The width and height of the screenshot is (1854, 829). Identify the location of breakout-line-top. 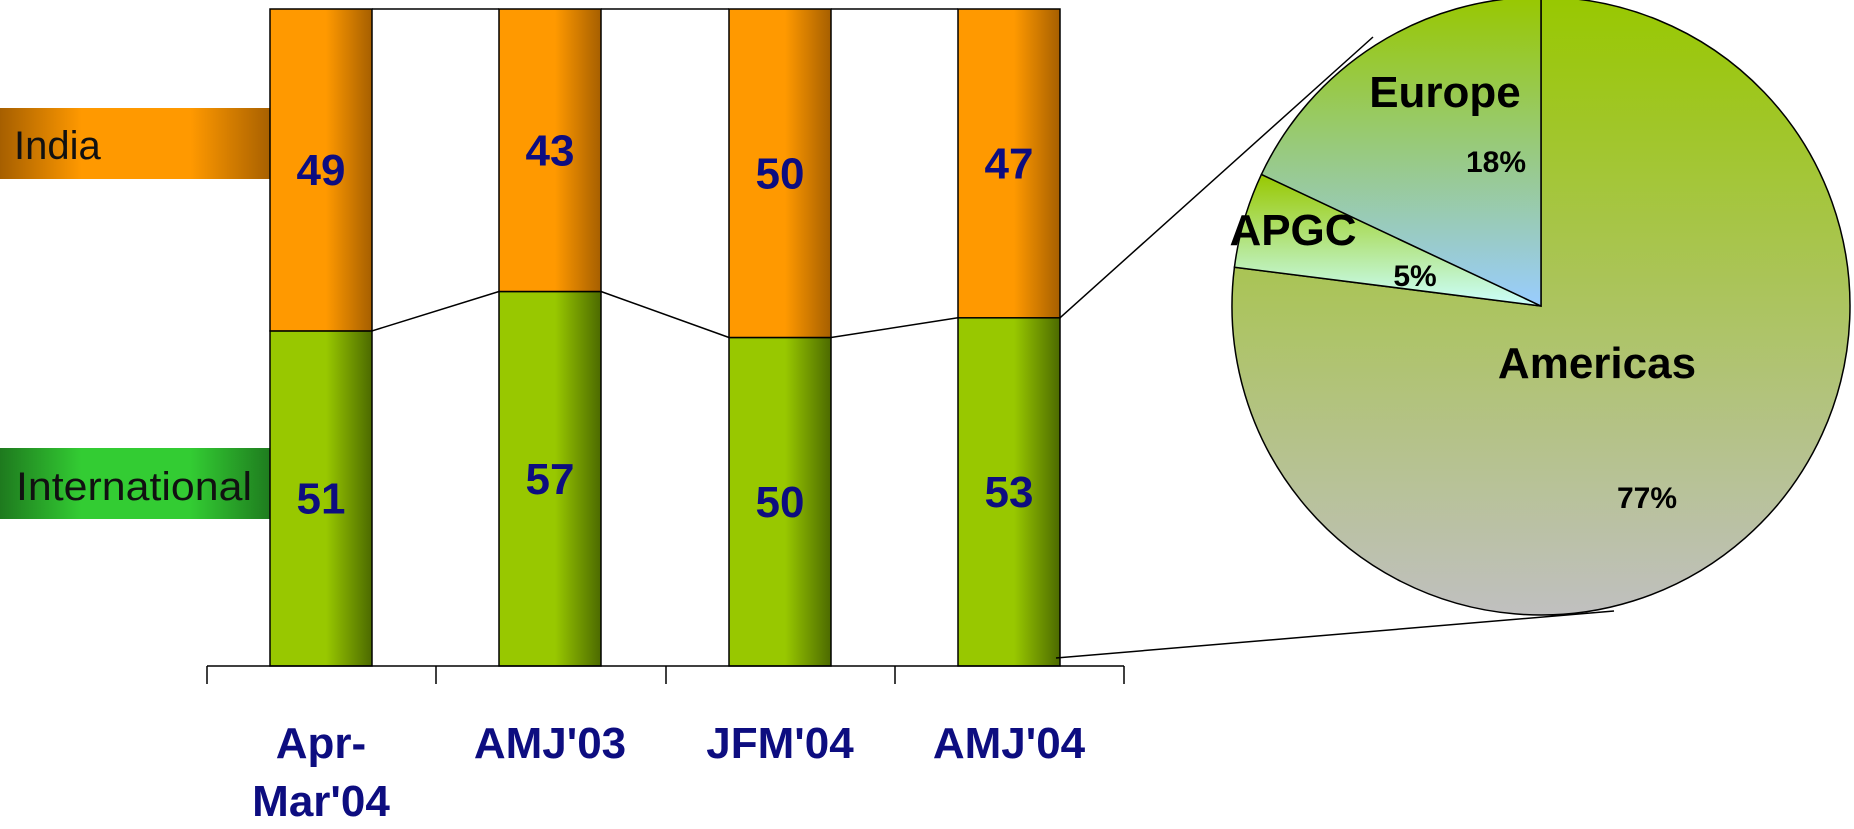
(1216, 177).